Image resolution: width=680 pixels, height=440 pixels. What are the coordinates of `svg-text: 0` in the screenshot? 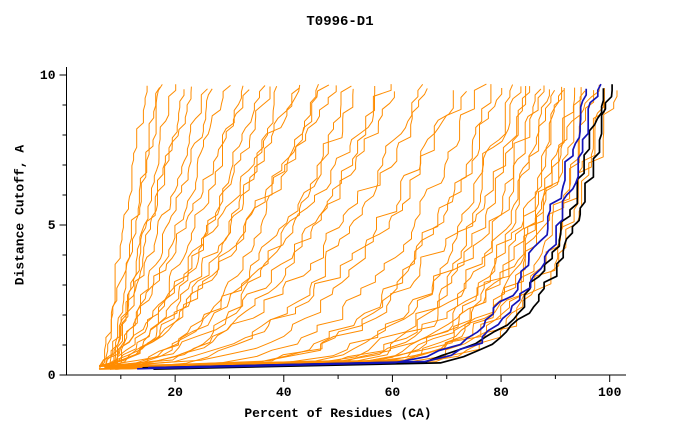 It's located at (52, 375).